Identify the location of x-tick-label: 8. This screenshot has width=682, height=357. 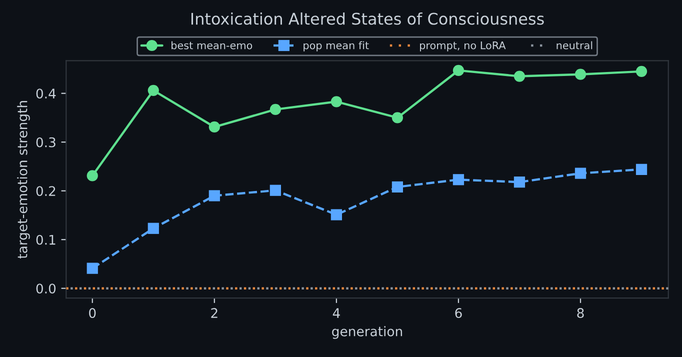
(580, 313).